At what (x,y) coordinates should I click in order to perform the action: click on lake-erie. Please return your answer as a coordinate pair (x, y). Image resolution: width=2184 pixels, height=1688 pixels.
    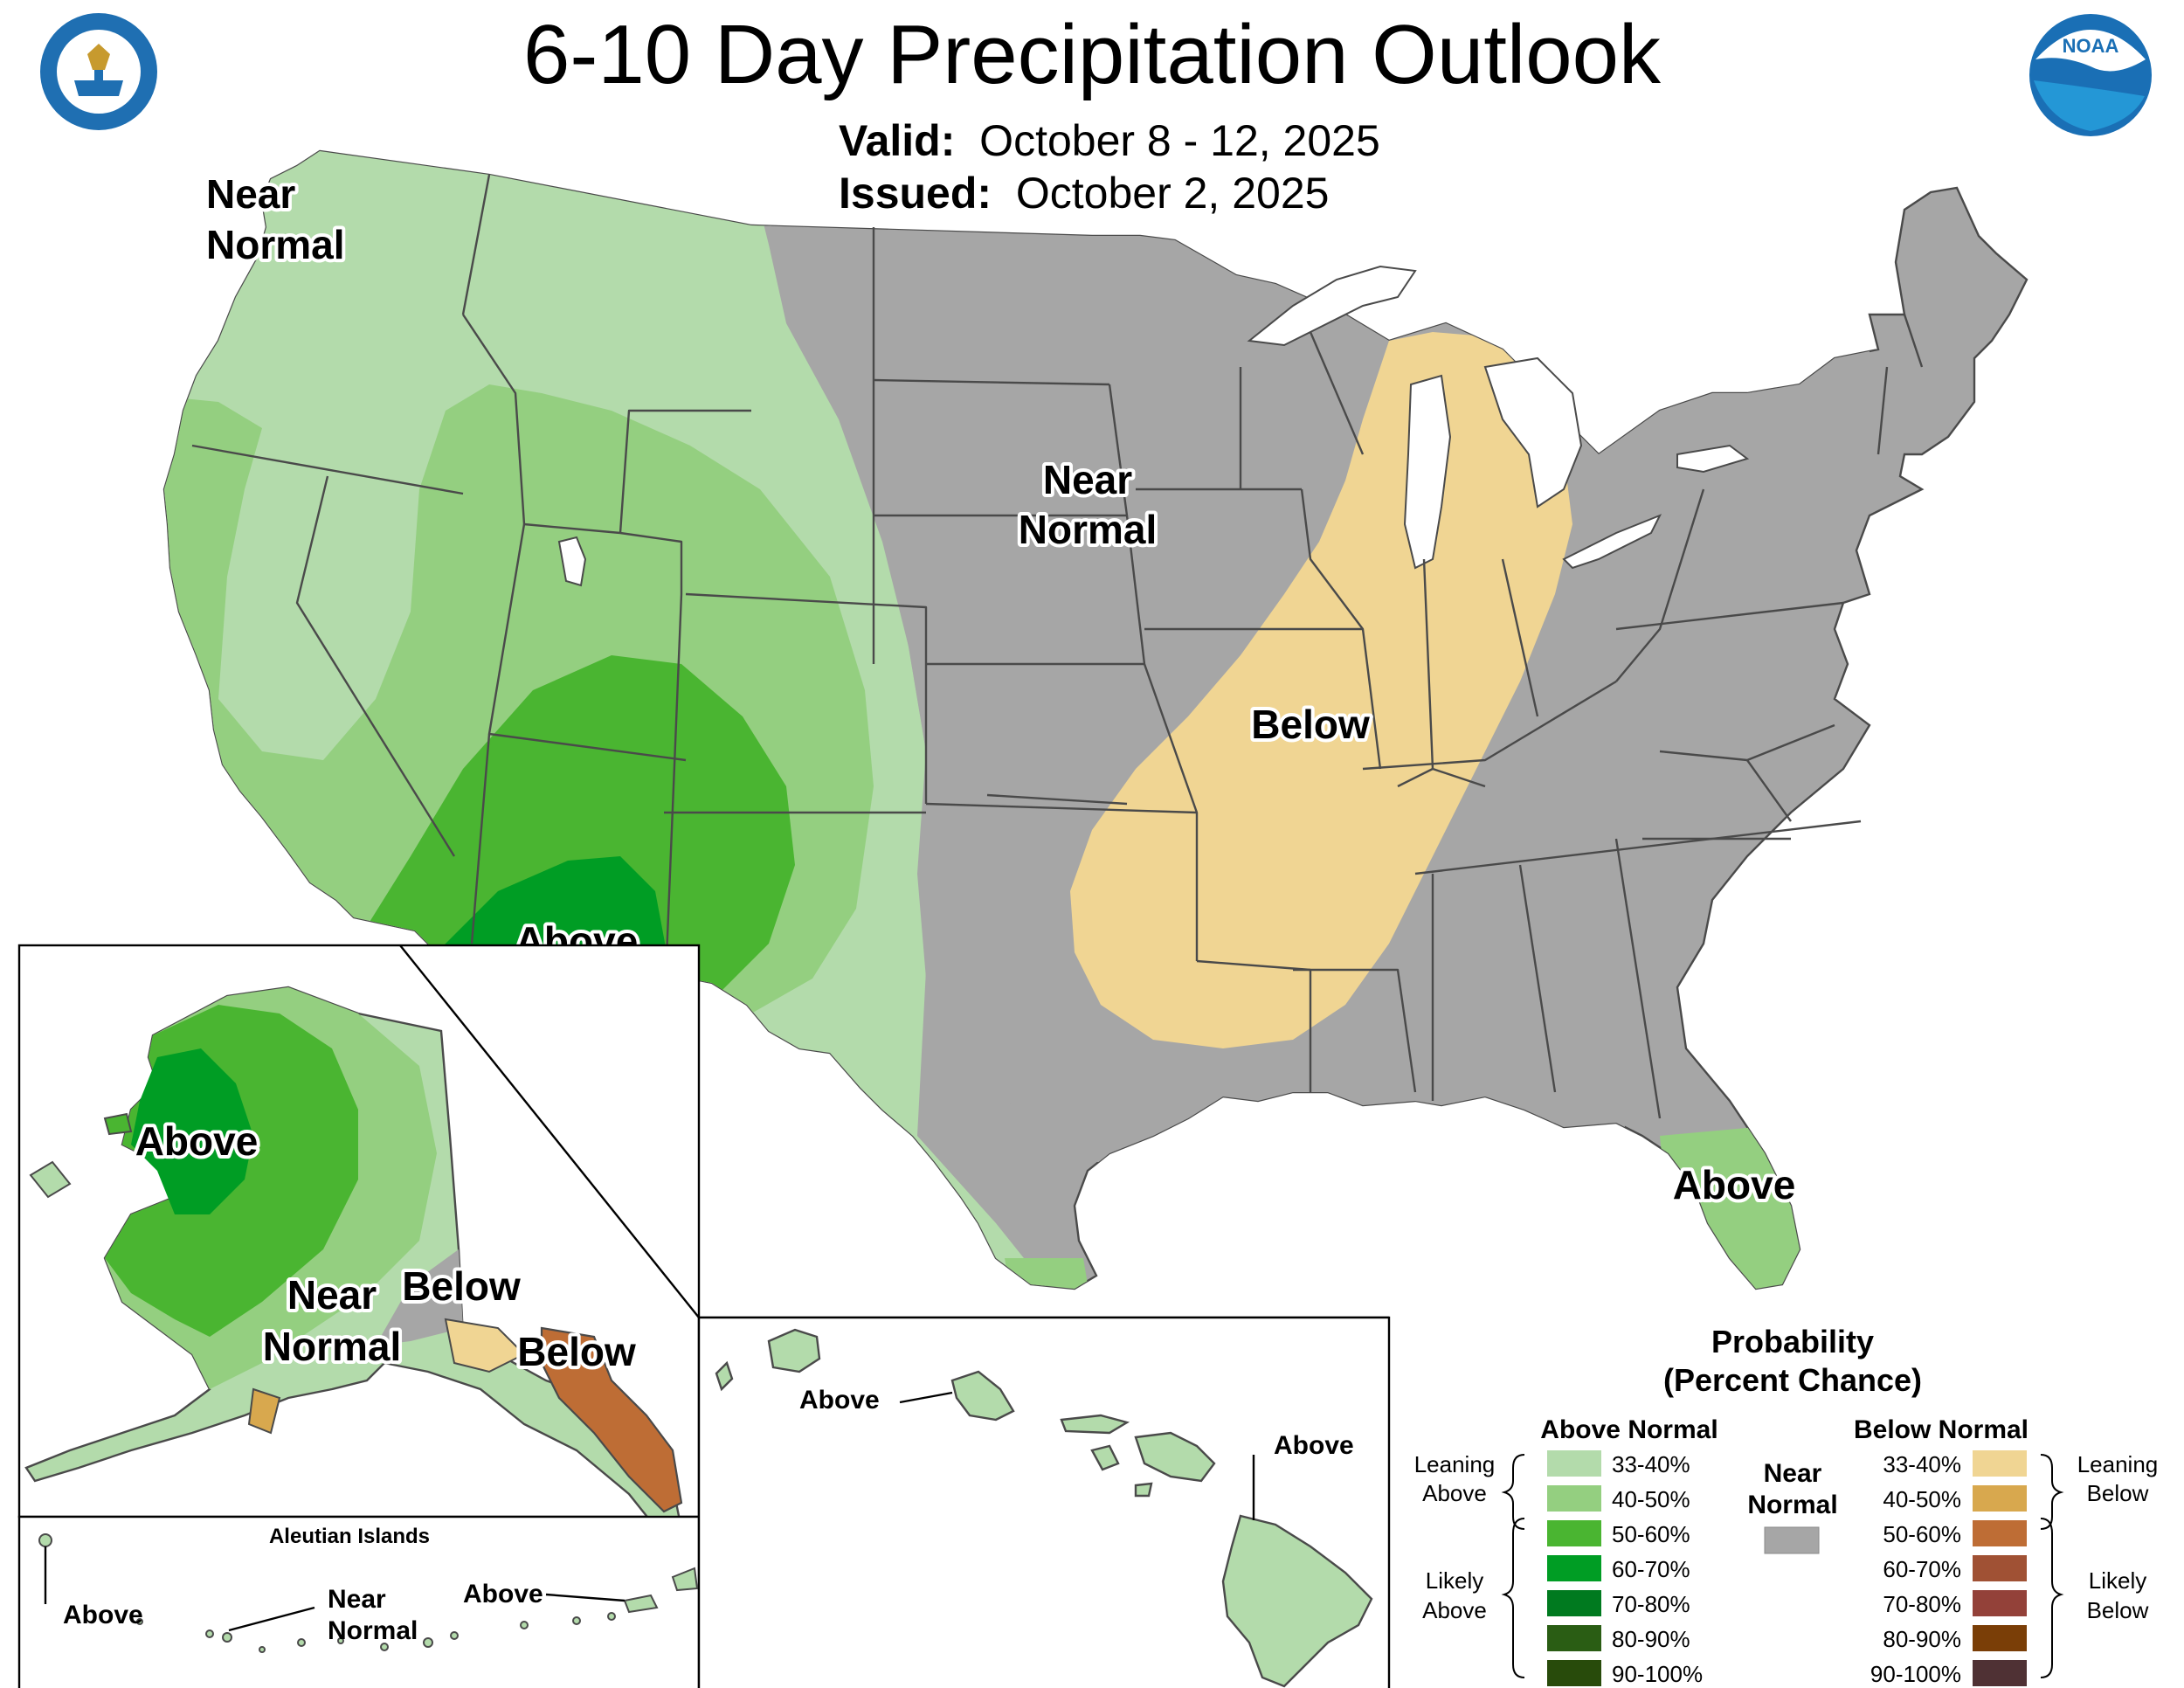
    Looking at the image, I should click on (1612, 542).